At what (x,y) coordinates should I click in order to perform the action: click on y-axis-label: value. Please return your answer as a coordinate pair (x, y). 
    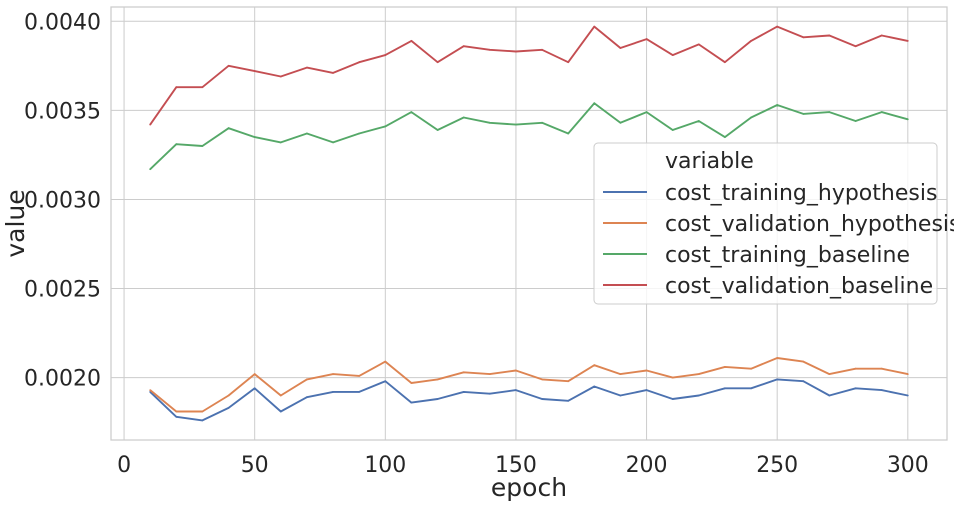
    Looking at the image, I should click on (15, 223).